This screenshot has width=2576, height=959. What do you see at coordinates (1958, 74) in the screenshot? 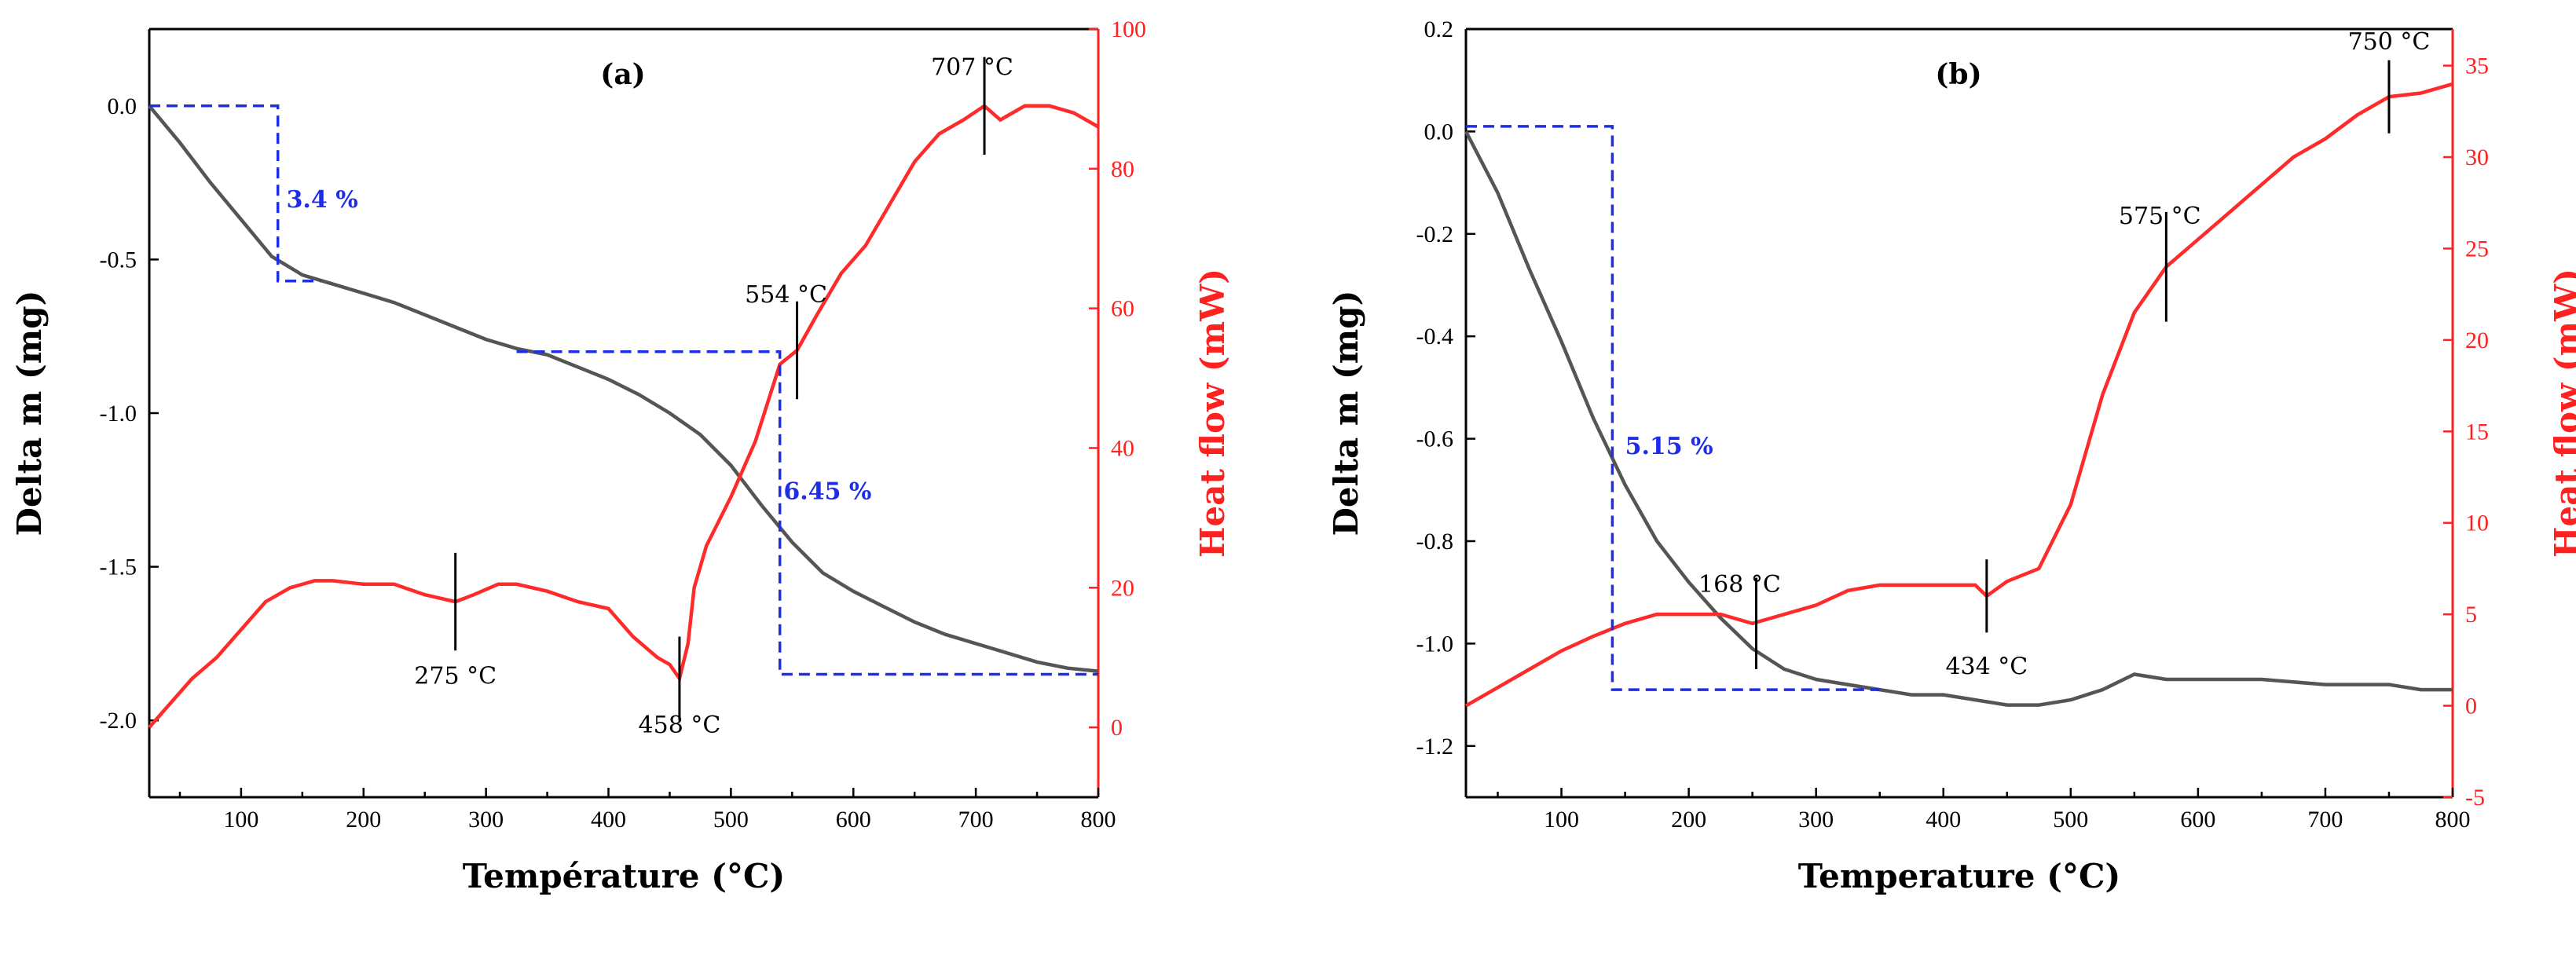
I see `panel-label: (b)` at bounding box center [1958, 74].